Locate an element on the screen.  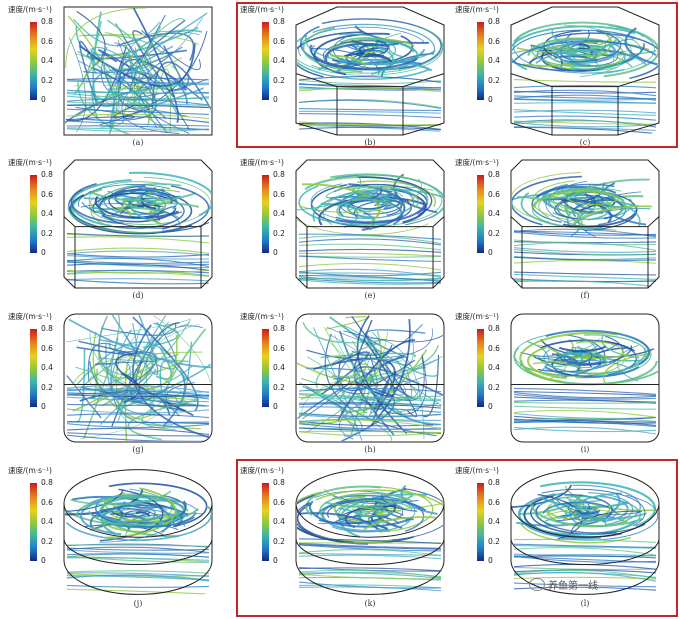
panel-caption: (c) is located at coordinates (585, 142).